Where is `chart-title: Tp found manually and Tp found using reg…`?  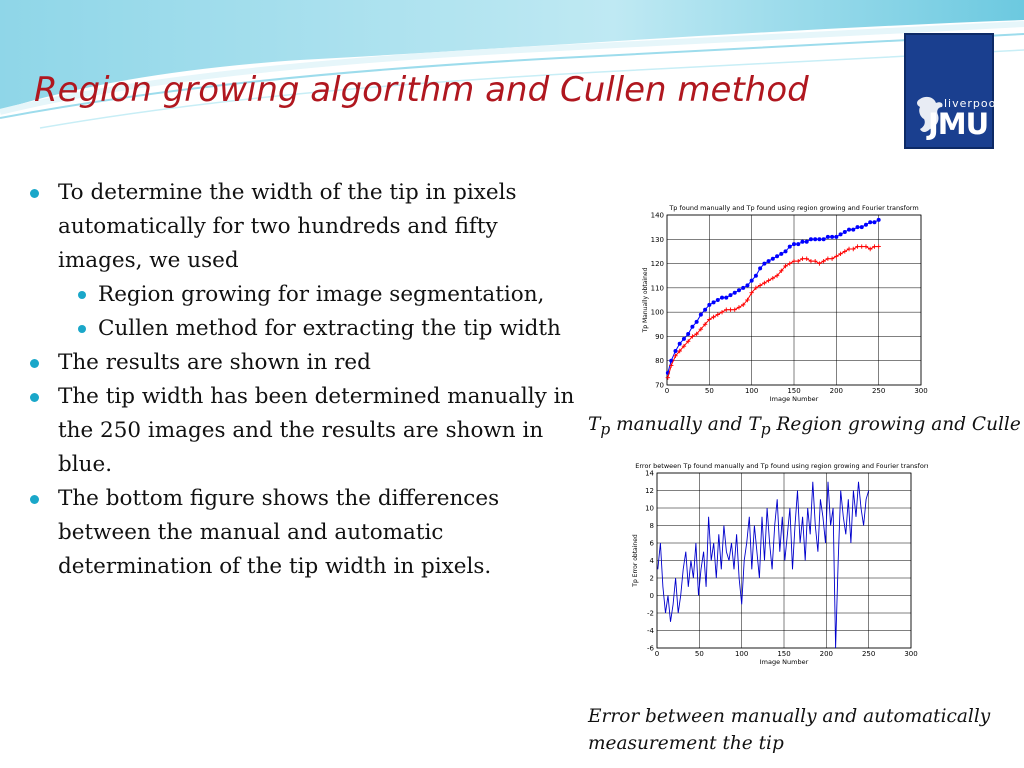
chart-title: Tp found manually and Tp found using reg… is located at coordinates (793, 208).